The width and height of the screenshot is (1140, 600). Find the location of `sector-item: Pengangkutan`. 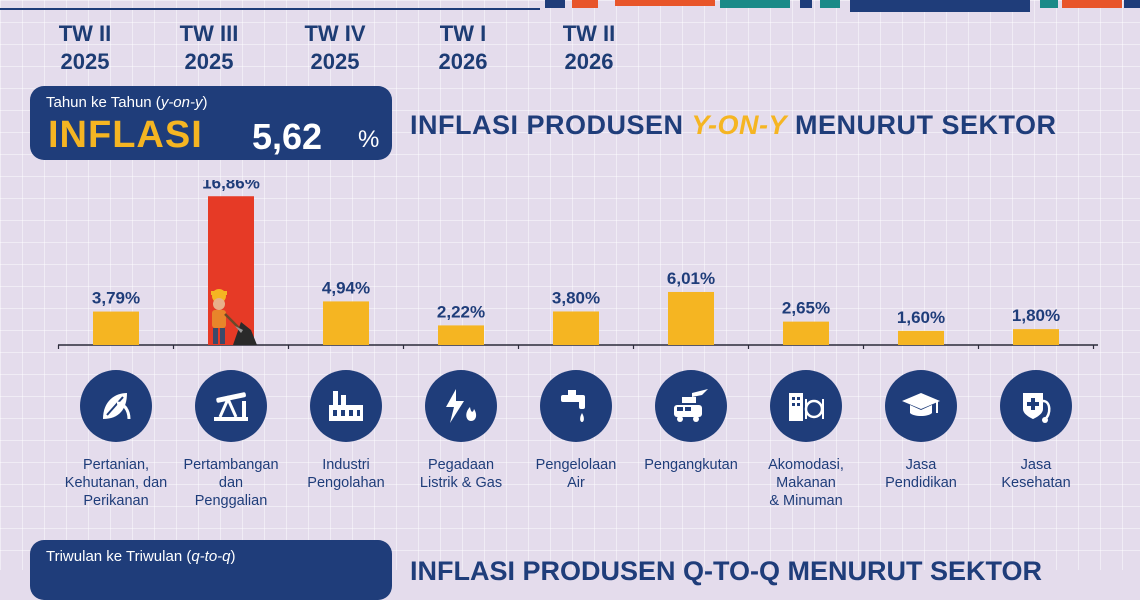

sector-item: Pengangkutan is located at coordinates (691, 422).